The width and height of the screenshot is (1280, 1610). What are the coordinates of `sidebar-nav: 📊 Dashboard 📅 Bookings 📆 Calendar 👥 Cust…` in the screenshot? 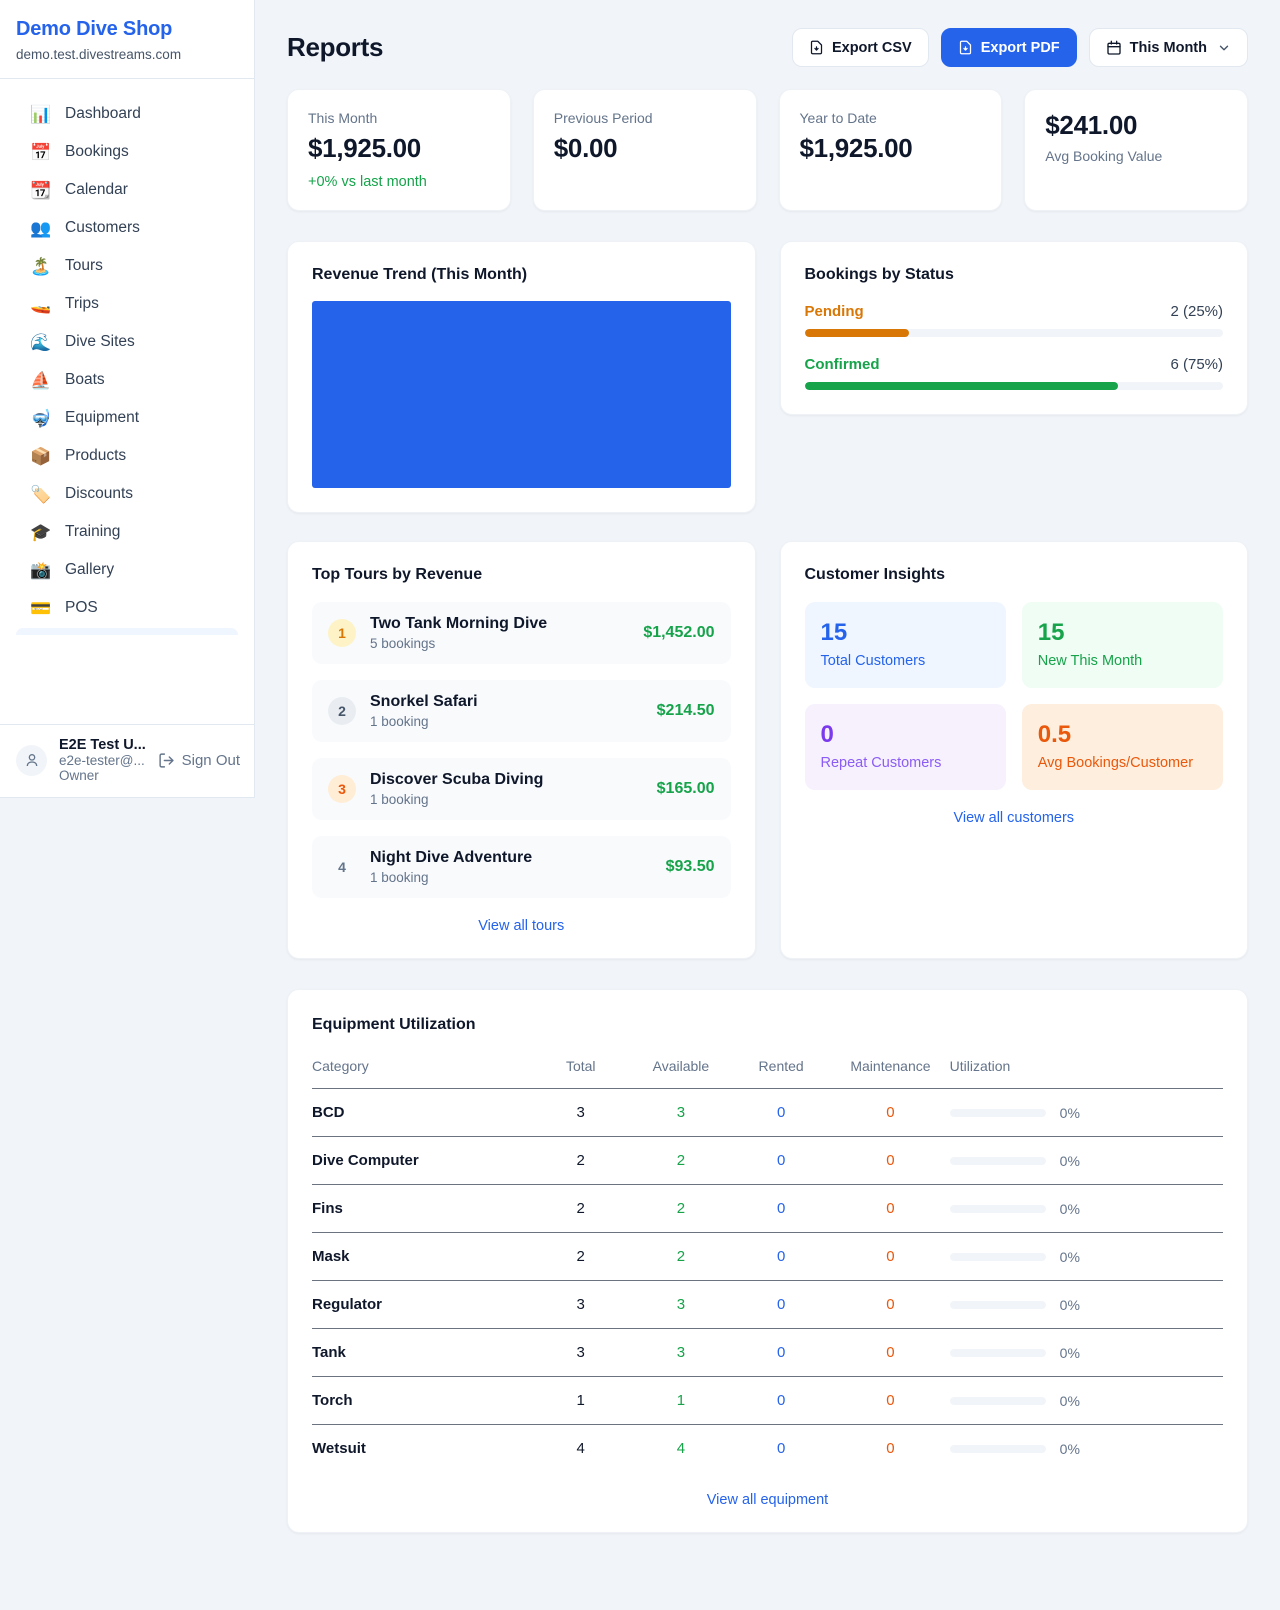 It's located at (127, 401).